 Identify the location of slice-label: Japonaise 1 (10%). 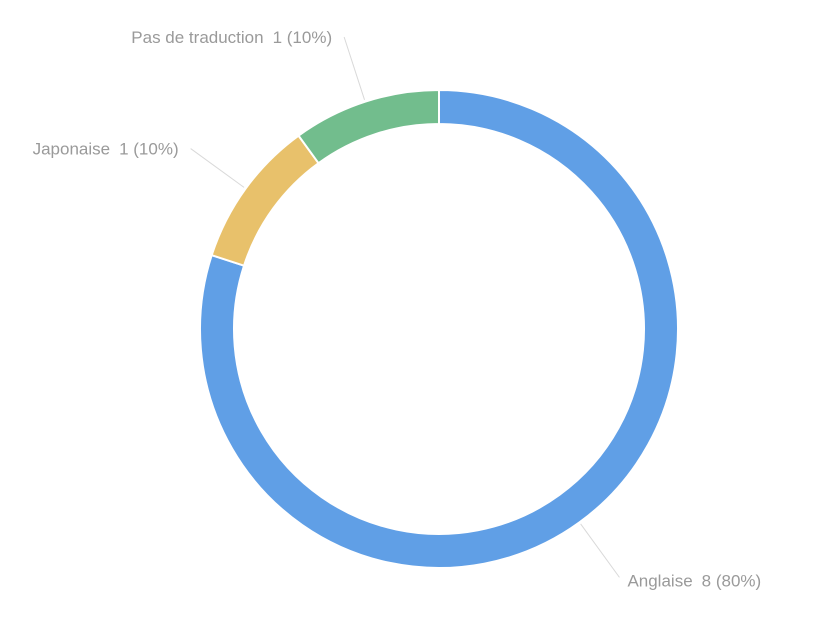
(106, 149).